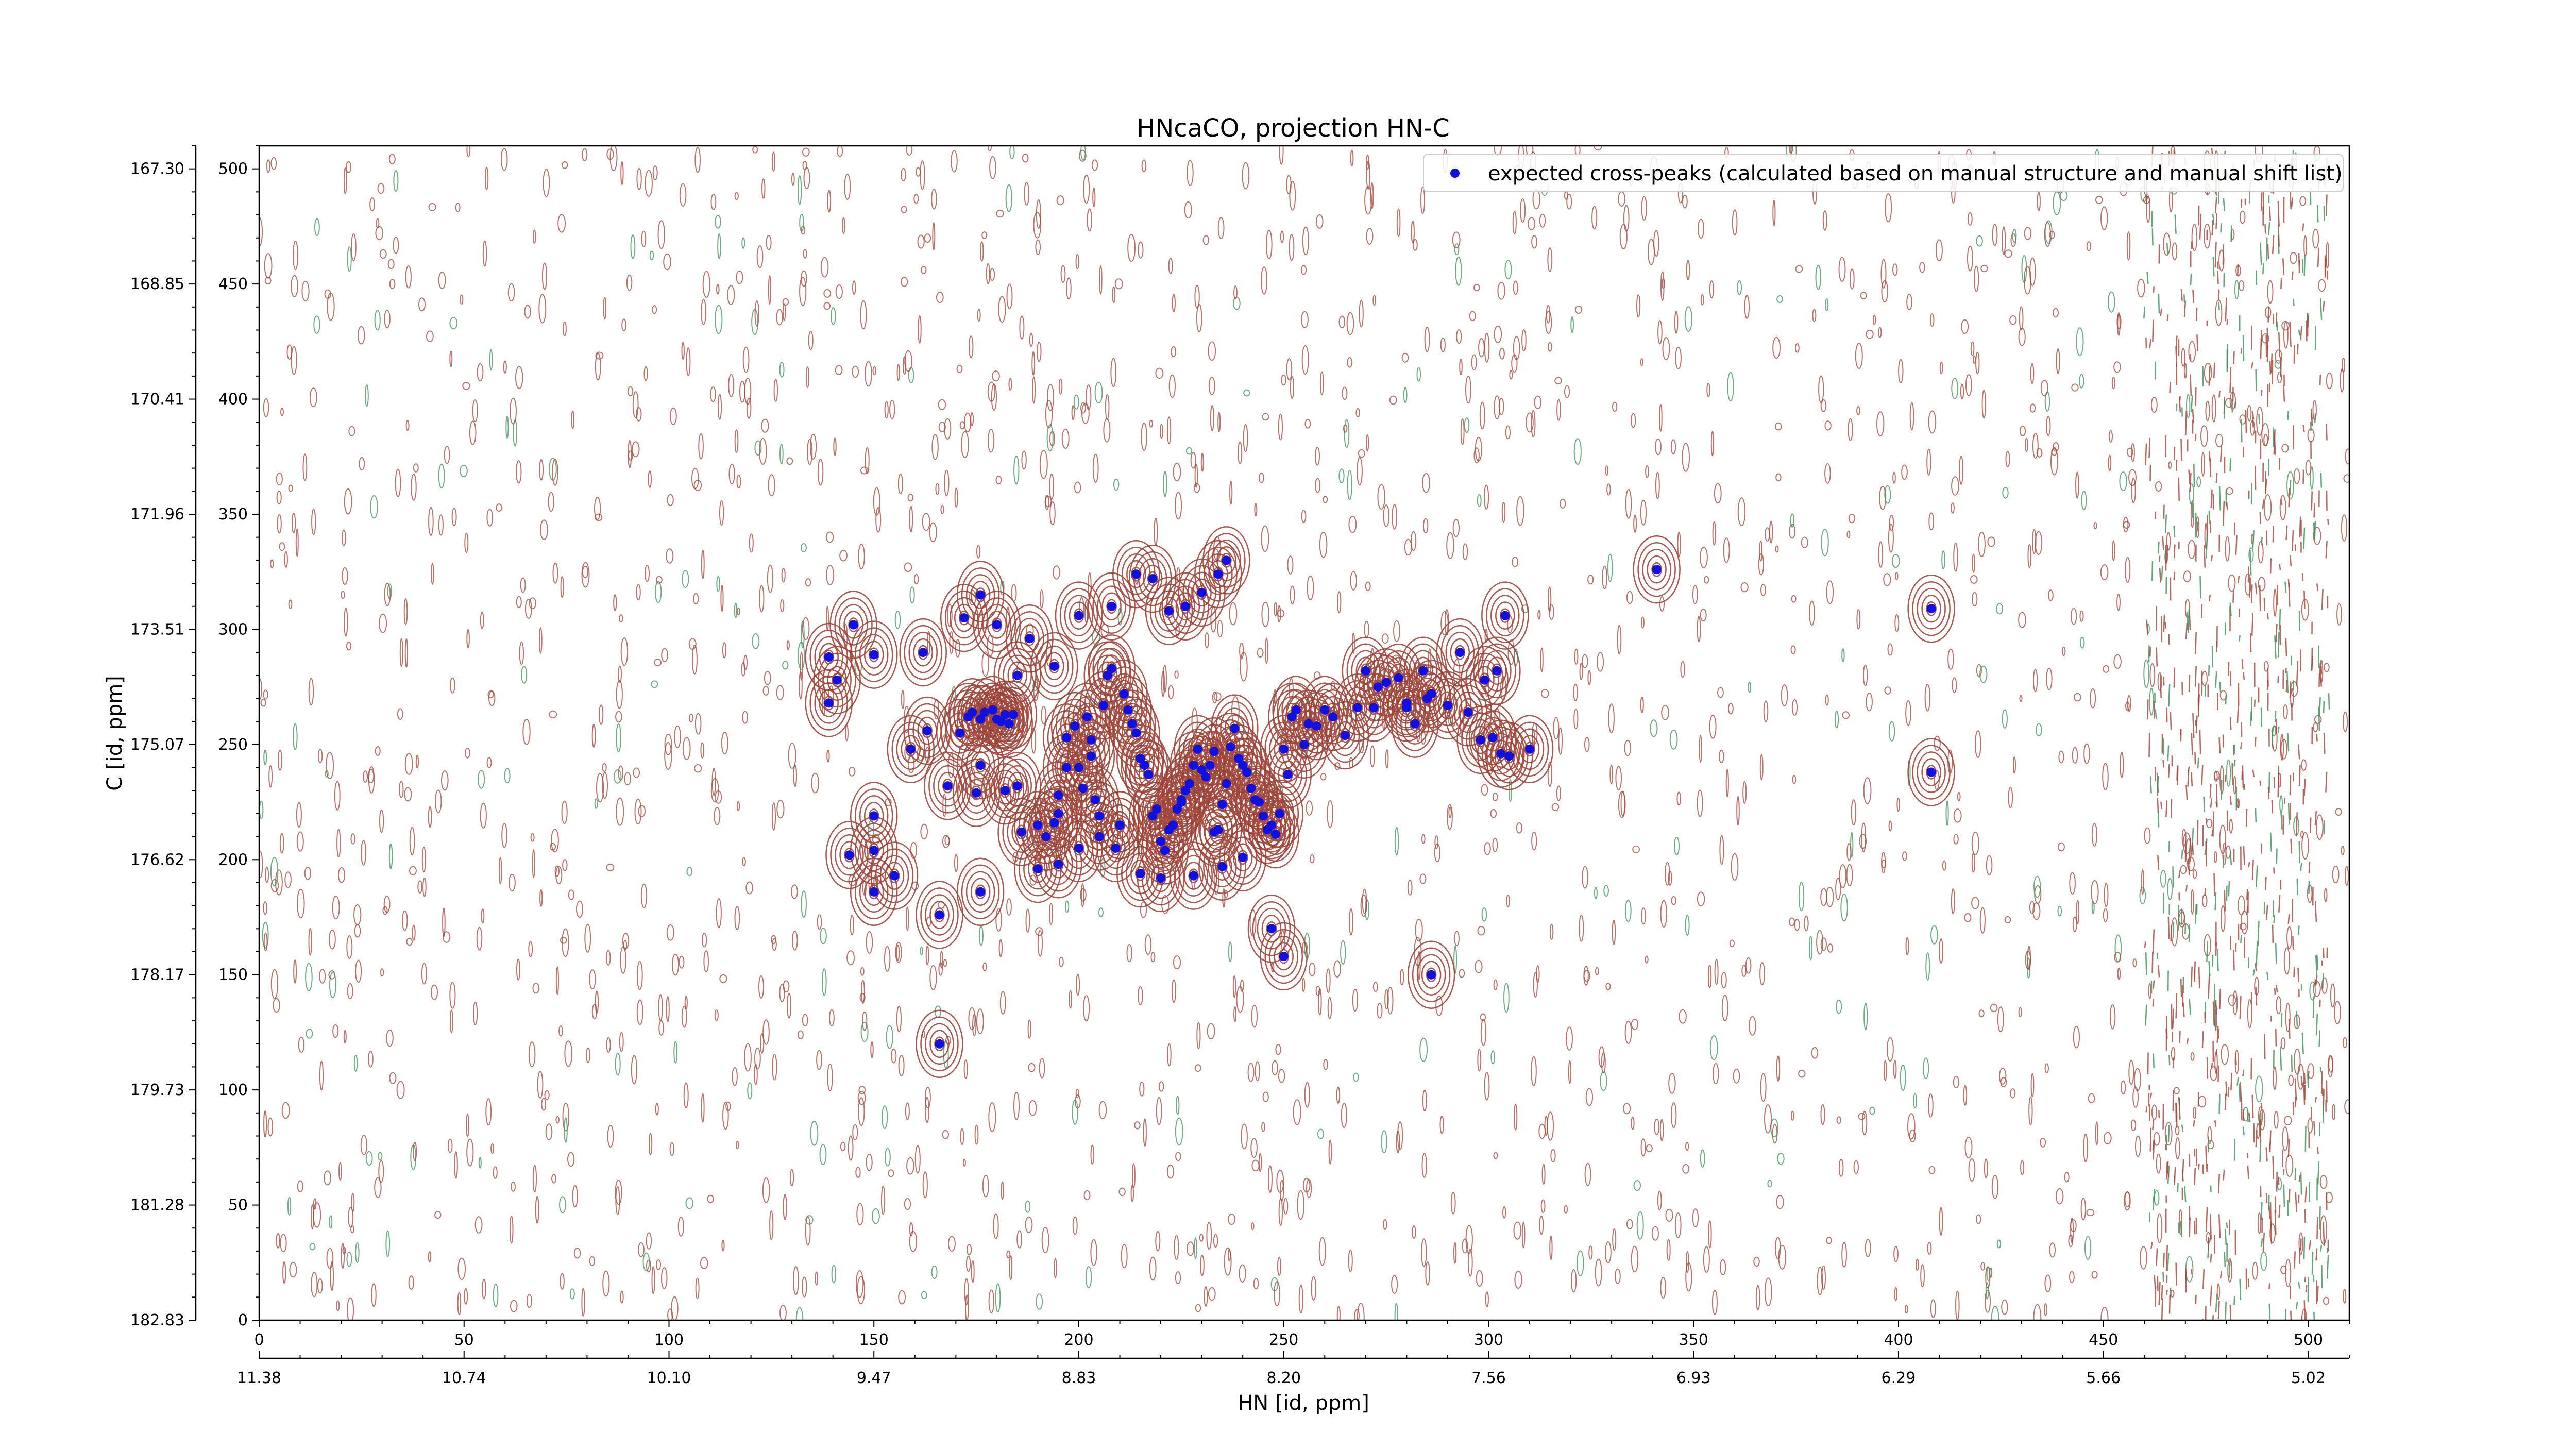 Image resolution: width=2576 pixels, height=1449 pixels. I want to click on y-tick-label: 200, so click(233, 860).